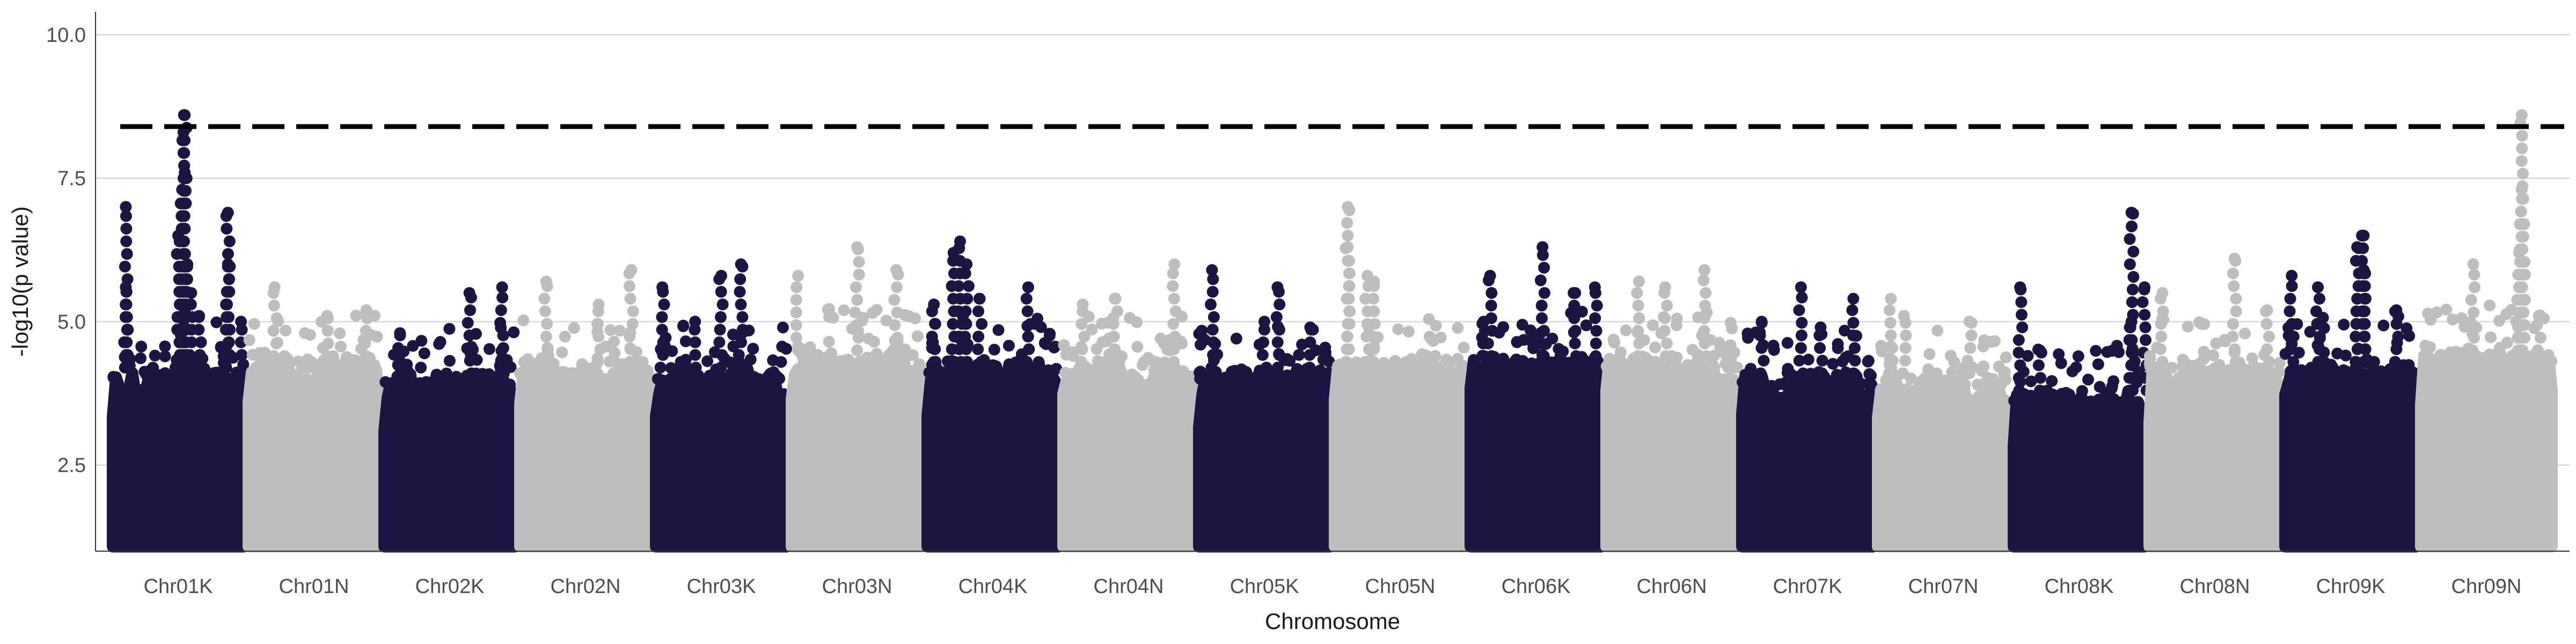  Describe the element at coordinates (857, 586) in the screenshot. I see `x-tick-label: Chr03N` at that location.